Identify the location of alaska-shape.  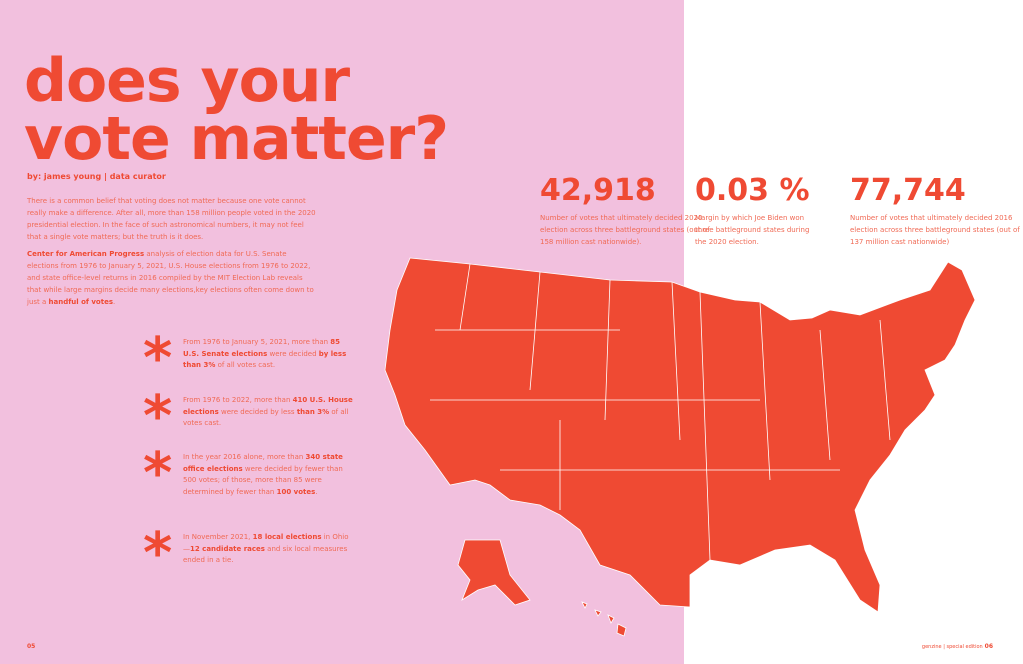
(494, 572).